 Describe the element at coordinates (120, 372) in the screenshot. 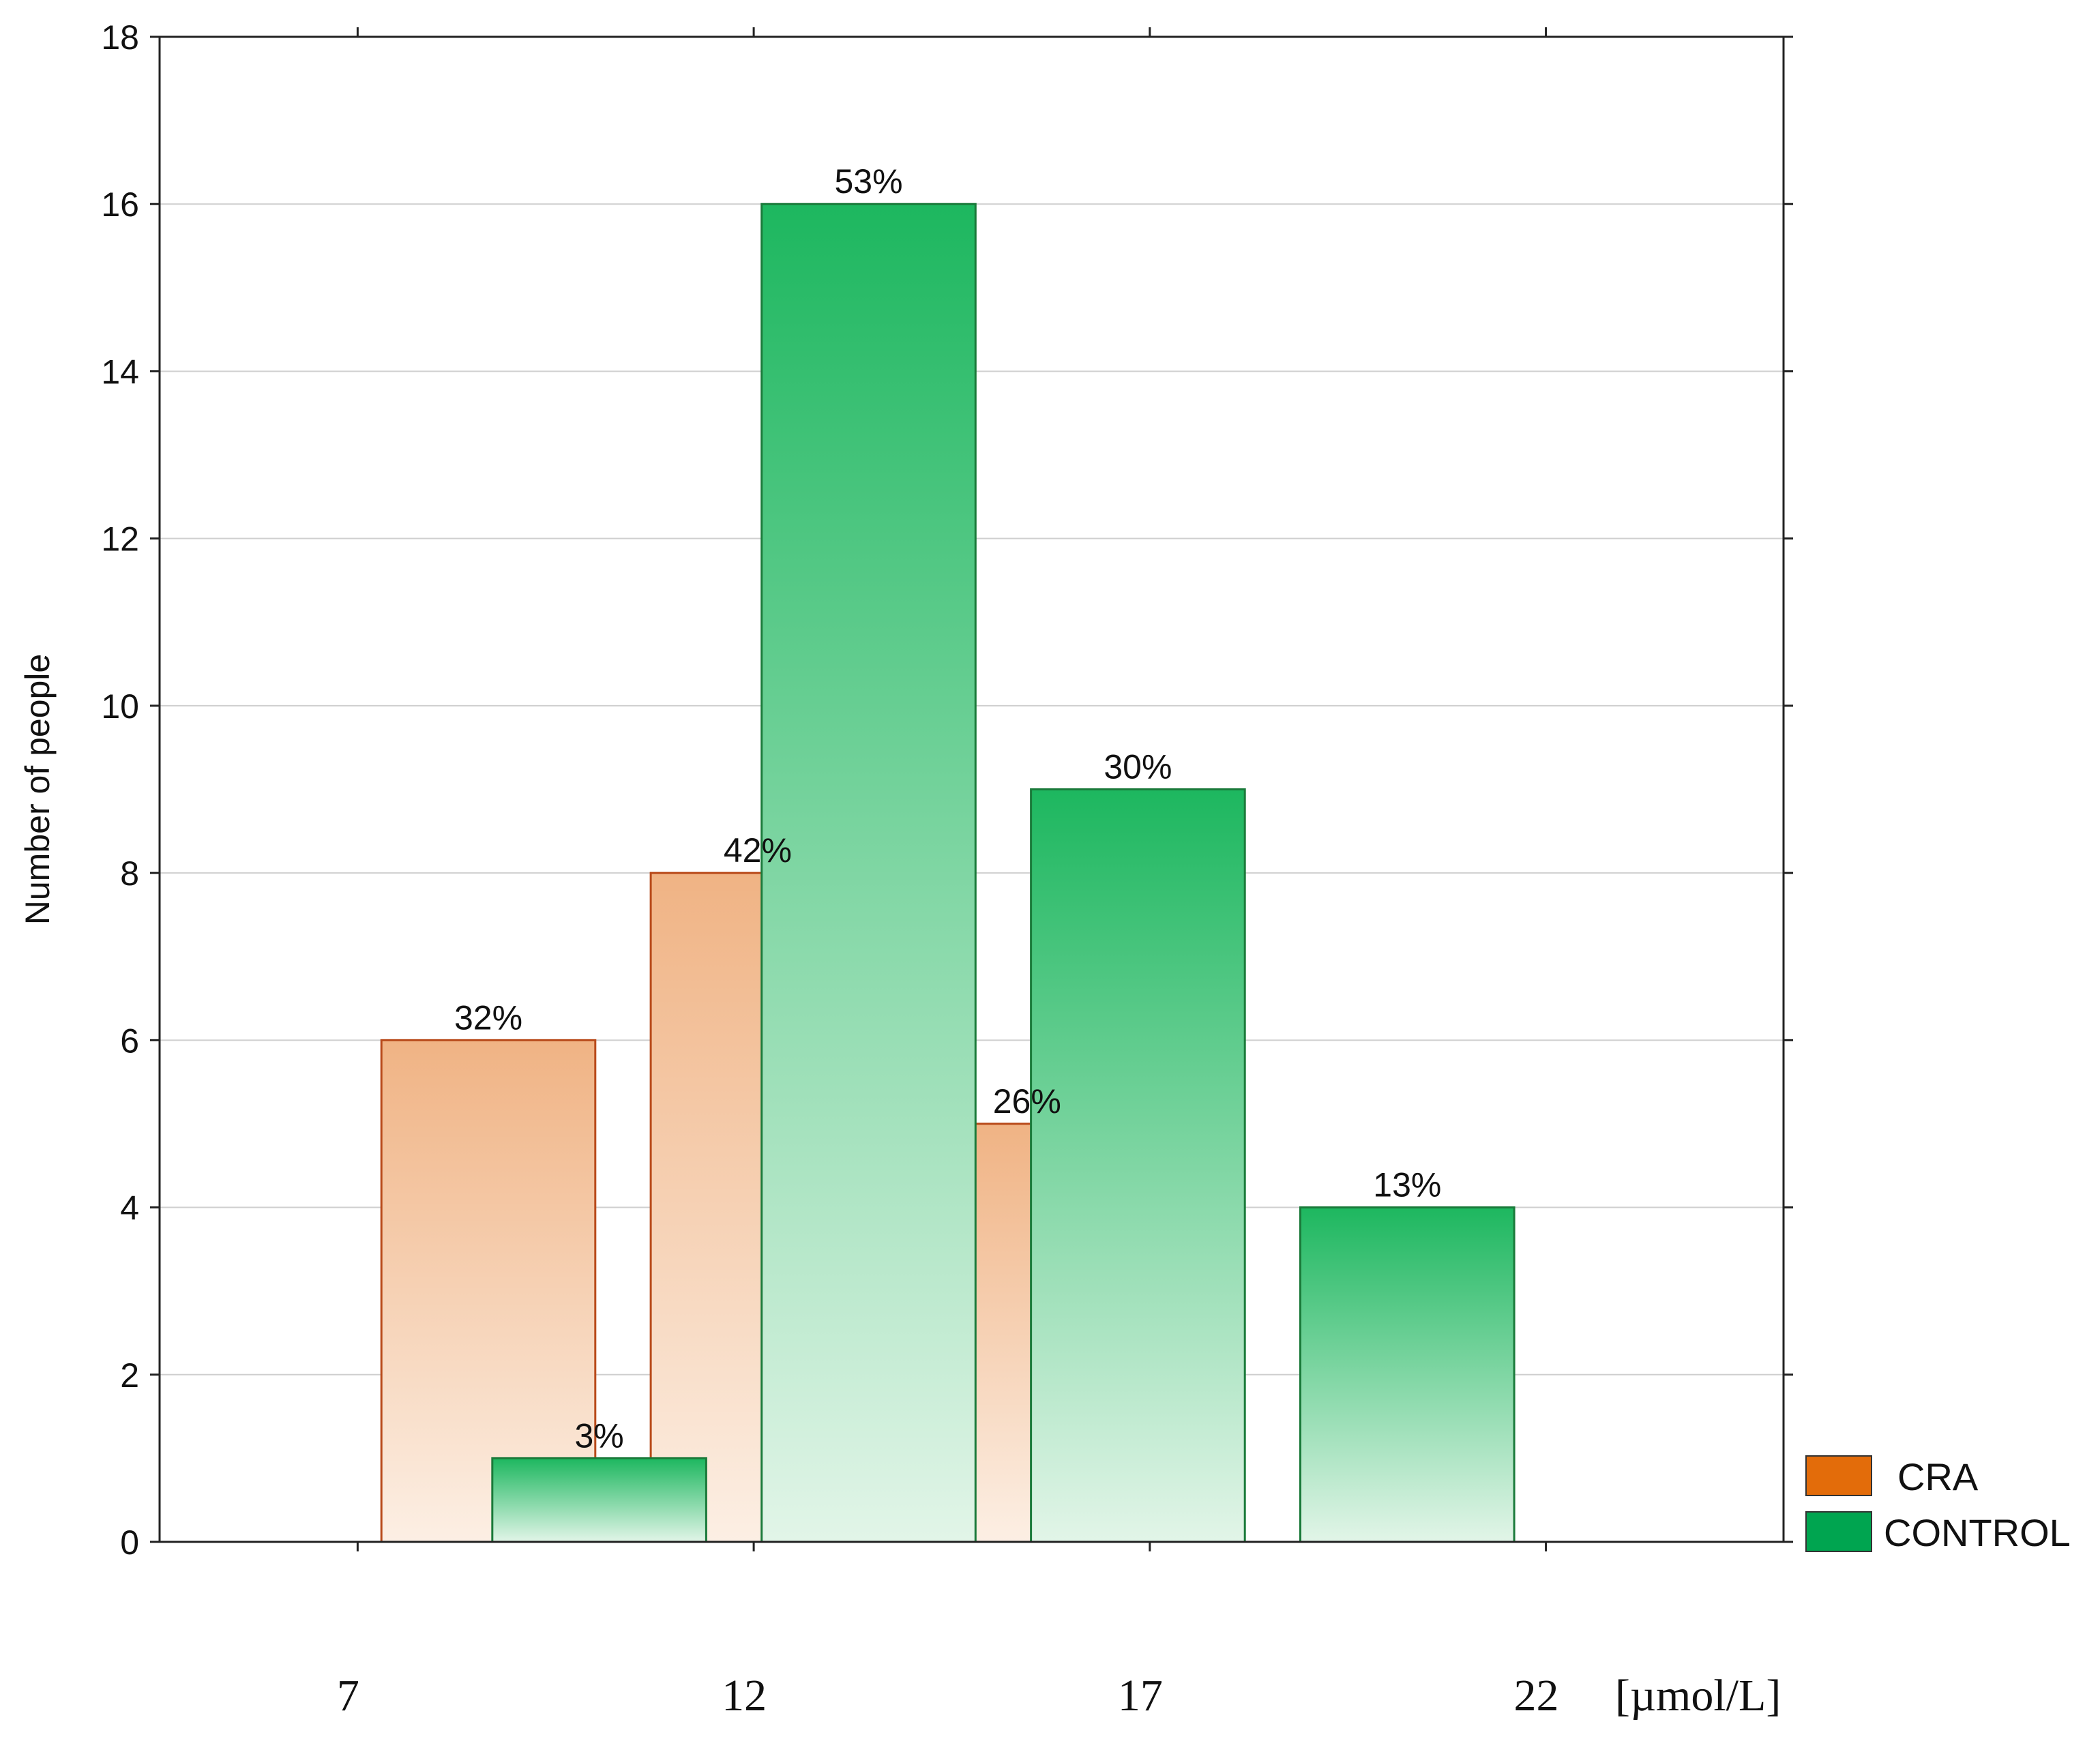

I see `y-tick-label: 14` at that location.